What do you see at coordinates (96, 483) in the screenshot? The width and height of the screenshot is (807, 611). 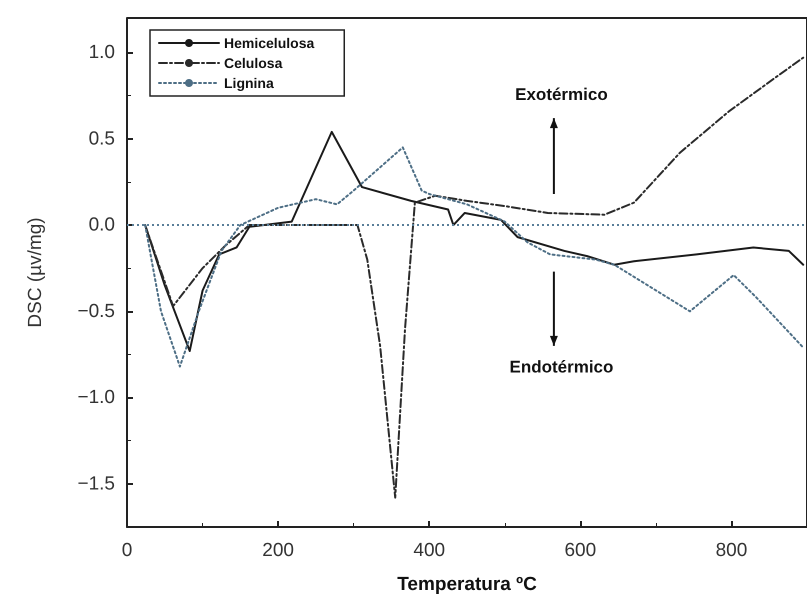 I see `y-tick-label: −1.5` at bounding box center [96, 483].